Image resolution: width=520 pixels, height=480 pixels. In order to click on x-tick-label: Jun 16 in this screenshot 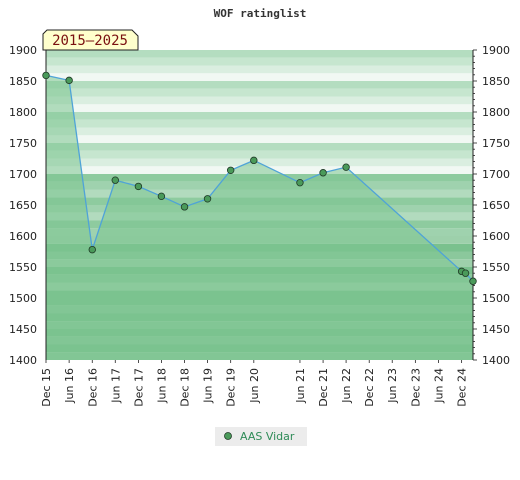, I will do `click(69, 386)`.